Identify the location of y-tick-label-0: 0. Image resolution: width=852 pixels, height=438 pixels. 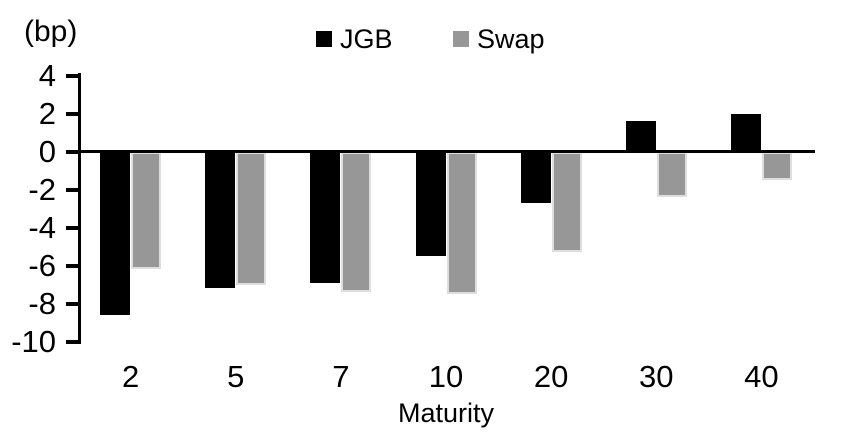
(47, 151).